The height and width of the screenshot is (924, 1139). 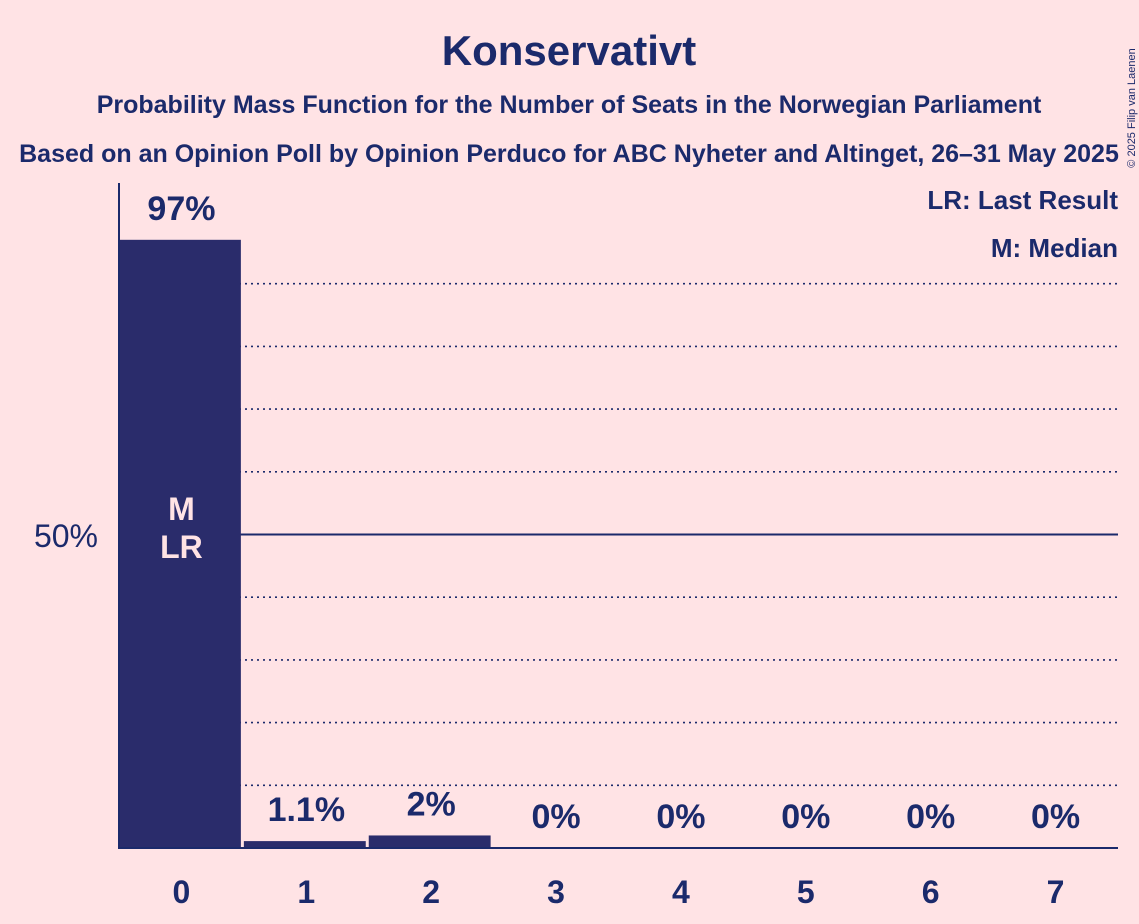 What do you see at coordinates (431, 804) in the screenshot?
I see `data-label-2: 2%` at bounding box center [431, 804].